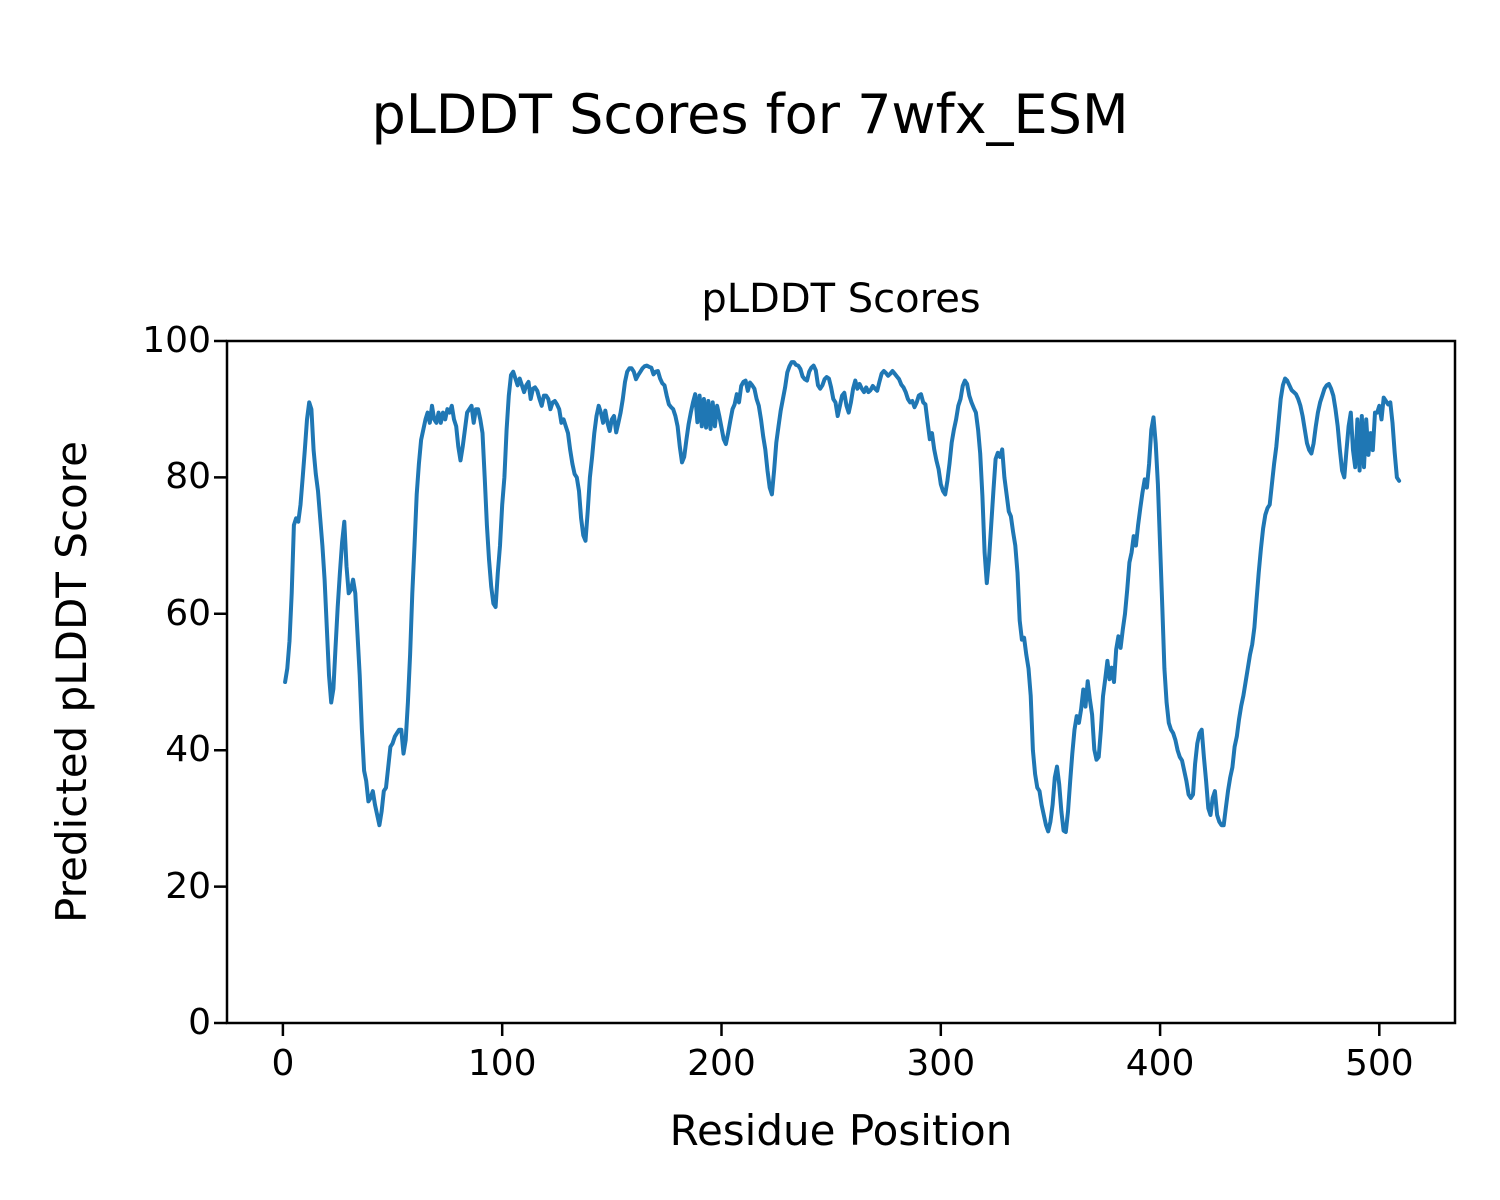  Describe the element at coordinates (188, 886) in the screenshot. I see `y-tick-label: 20` at that location.